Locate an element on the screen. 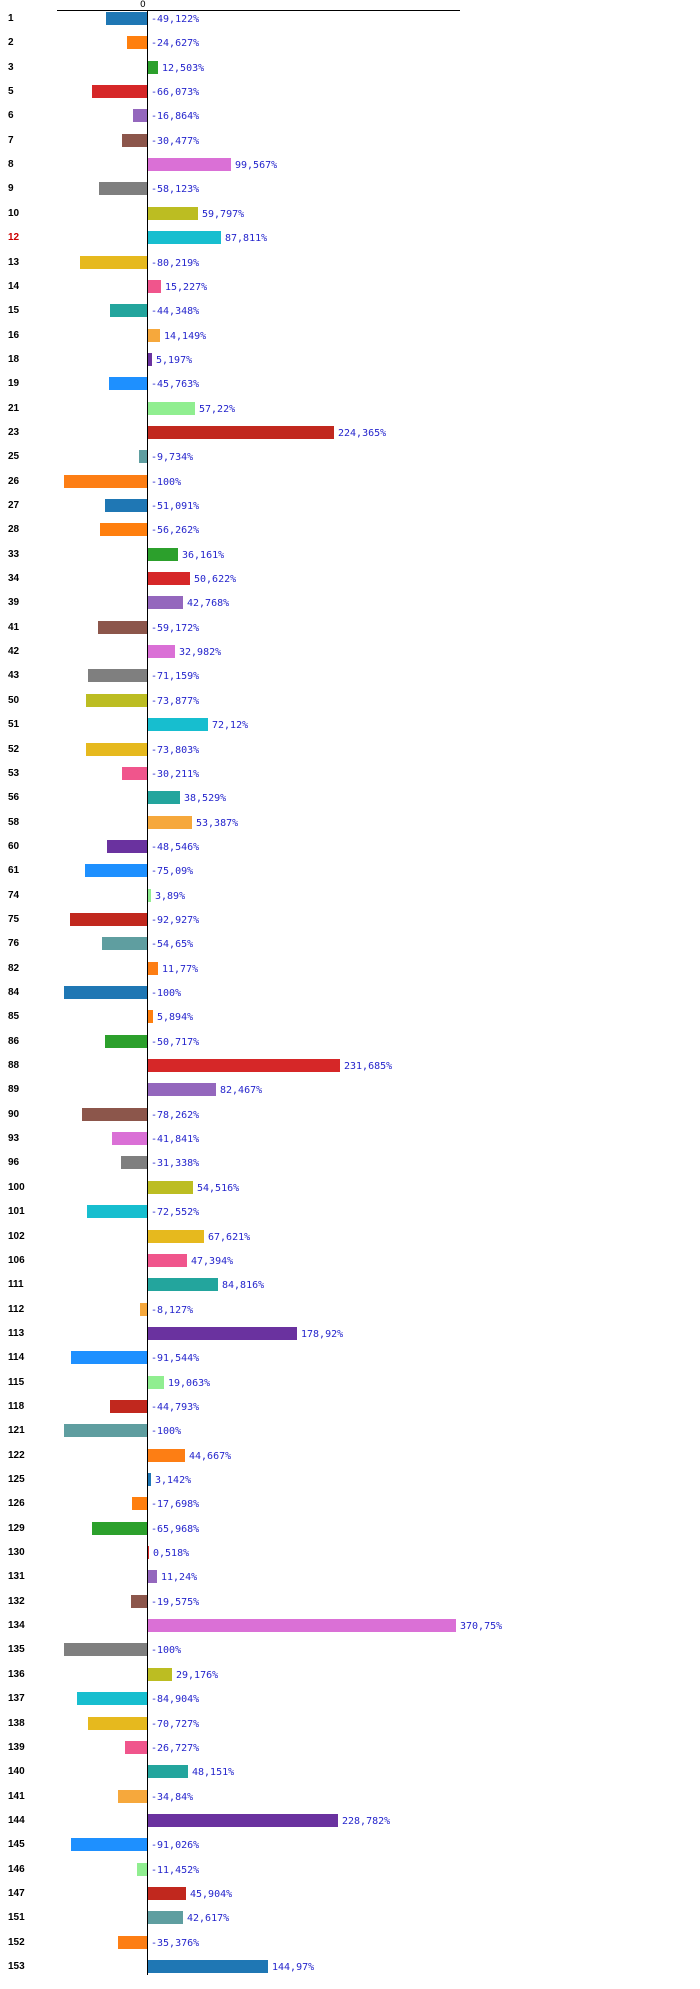 The height and width of the screenshot is (1989, 700). chart-row: 96 -31,338% is located at coordinates (350, 1164).